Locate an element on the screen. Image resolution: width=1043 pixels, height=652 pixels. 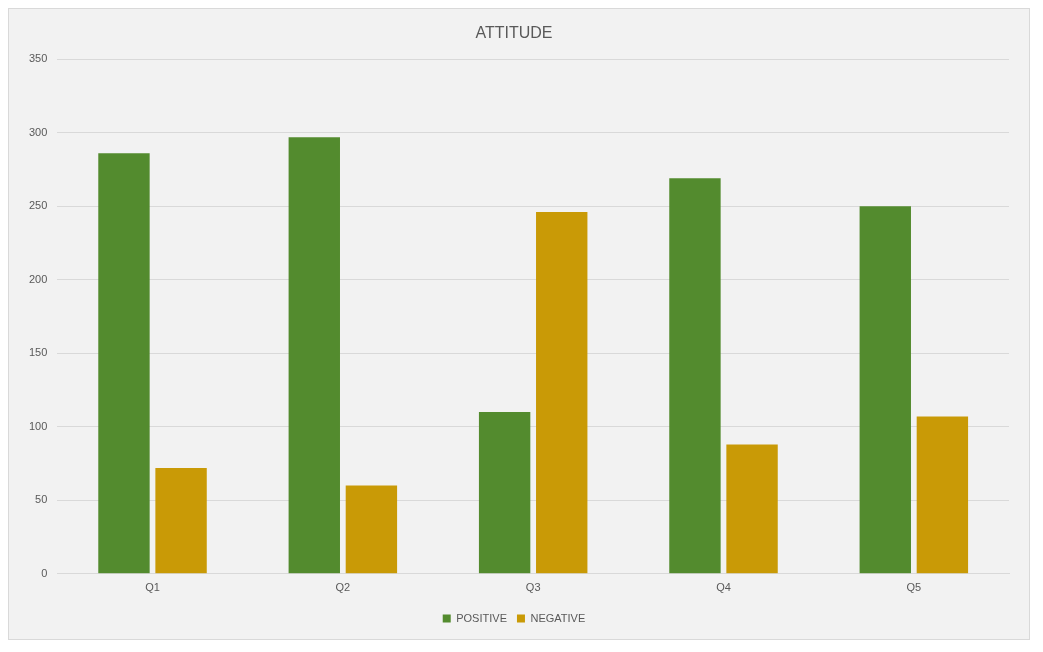
y-tick-label: 350 is located at coordinates (38, 58).